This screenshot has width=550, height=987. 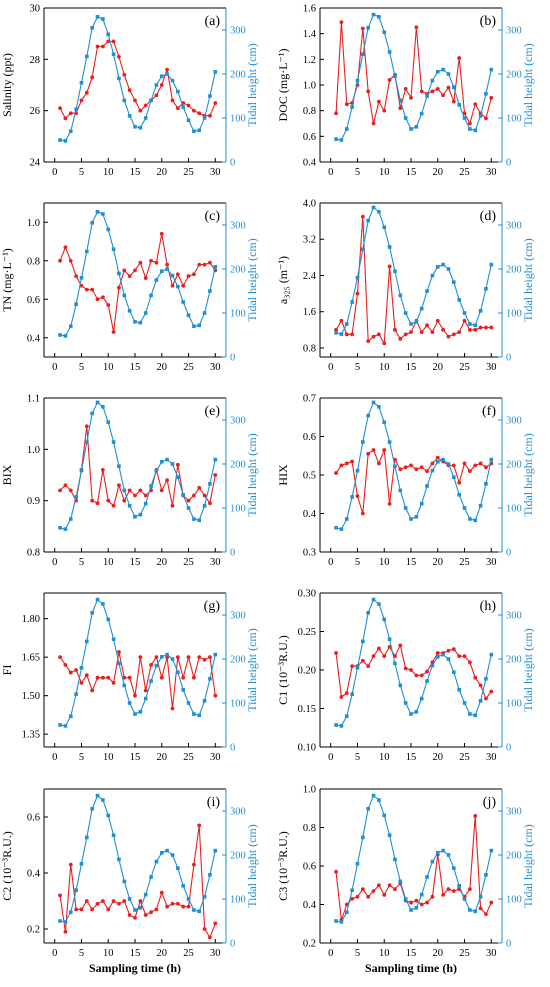 What do you see at coordinates (309, 867) in the screenshot?
I see `y-tick-label: 0.6` at bounding box center [309, 867].